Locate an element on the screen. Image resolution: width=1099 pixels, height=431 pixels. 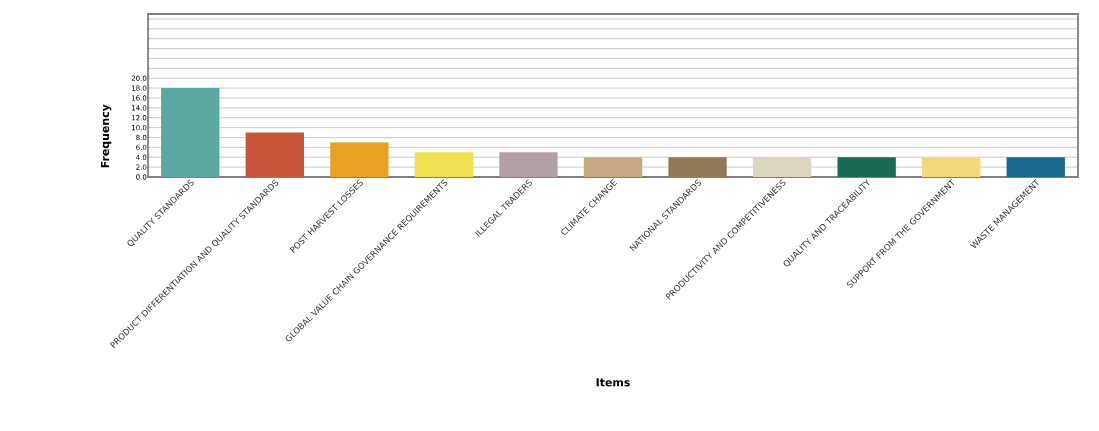
x-axis-title: Items is located at coordinates (613, 382).